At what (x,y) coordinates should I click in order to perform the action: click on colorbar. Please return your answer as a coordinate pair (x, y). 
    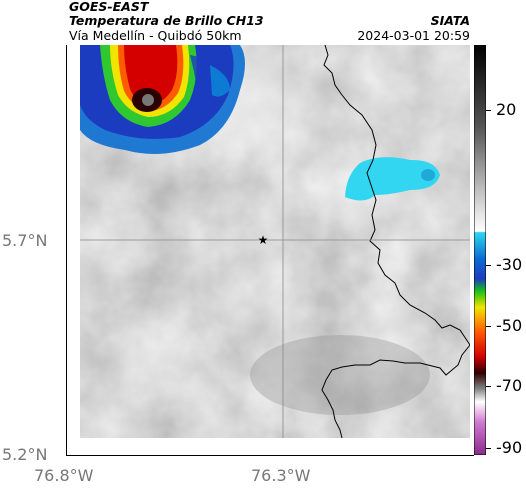
    Looking at the image, I should click on (480, 250).